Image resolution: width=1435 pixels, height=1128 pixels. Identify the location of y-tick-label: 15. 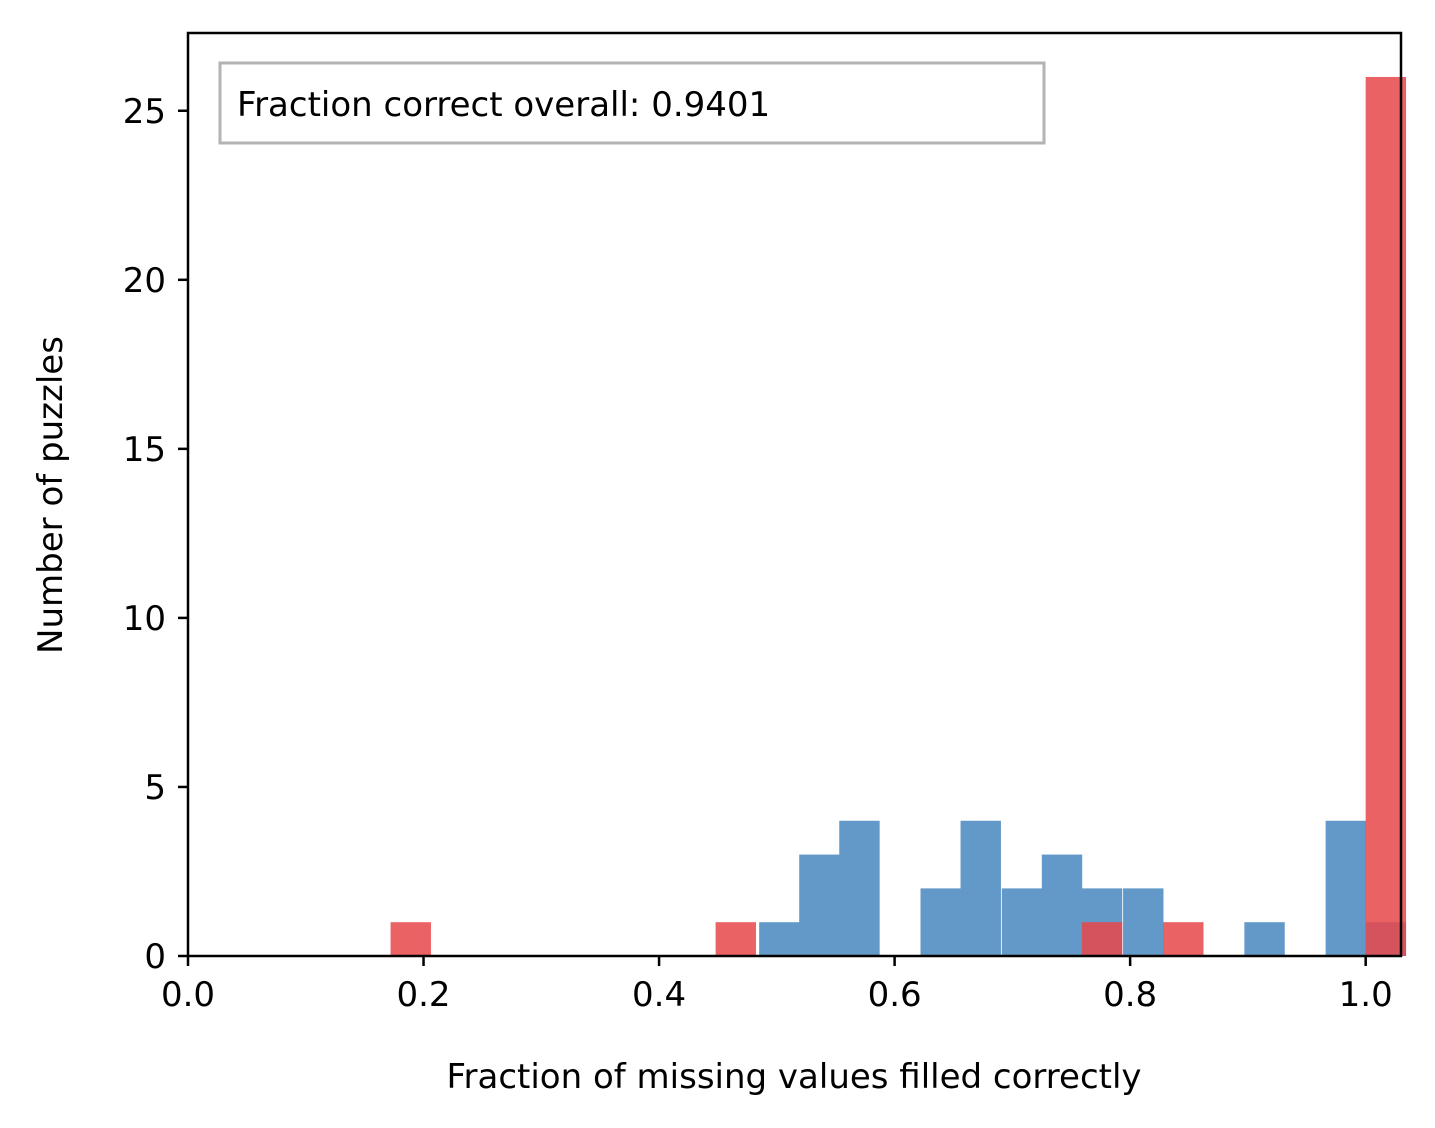
(144, 450).